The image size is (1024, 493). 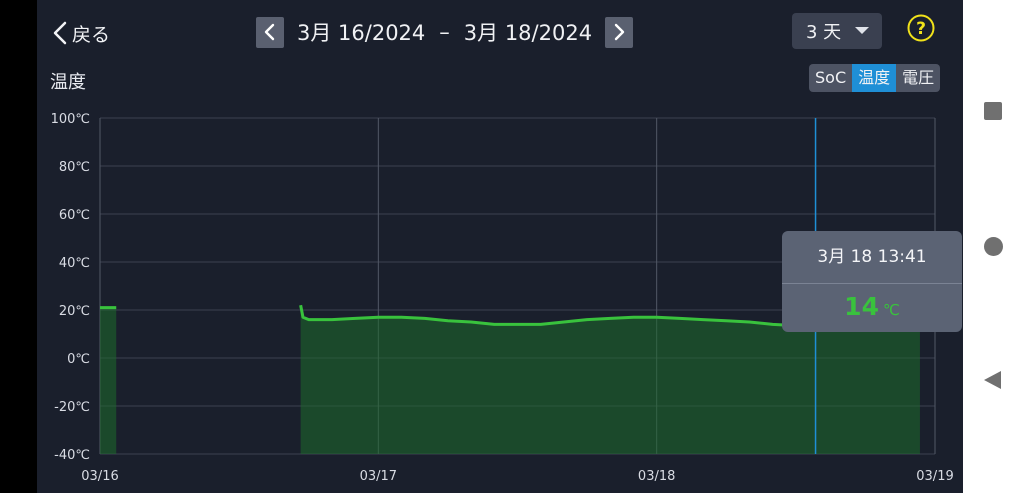 I want to click on range-select: 3 天, so click(x=837, y=31).